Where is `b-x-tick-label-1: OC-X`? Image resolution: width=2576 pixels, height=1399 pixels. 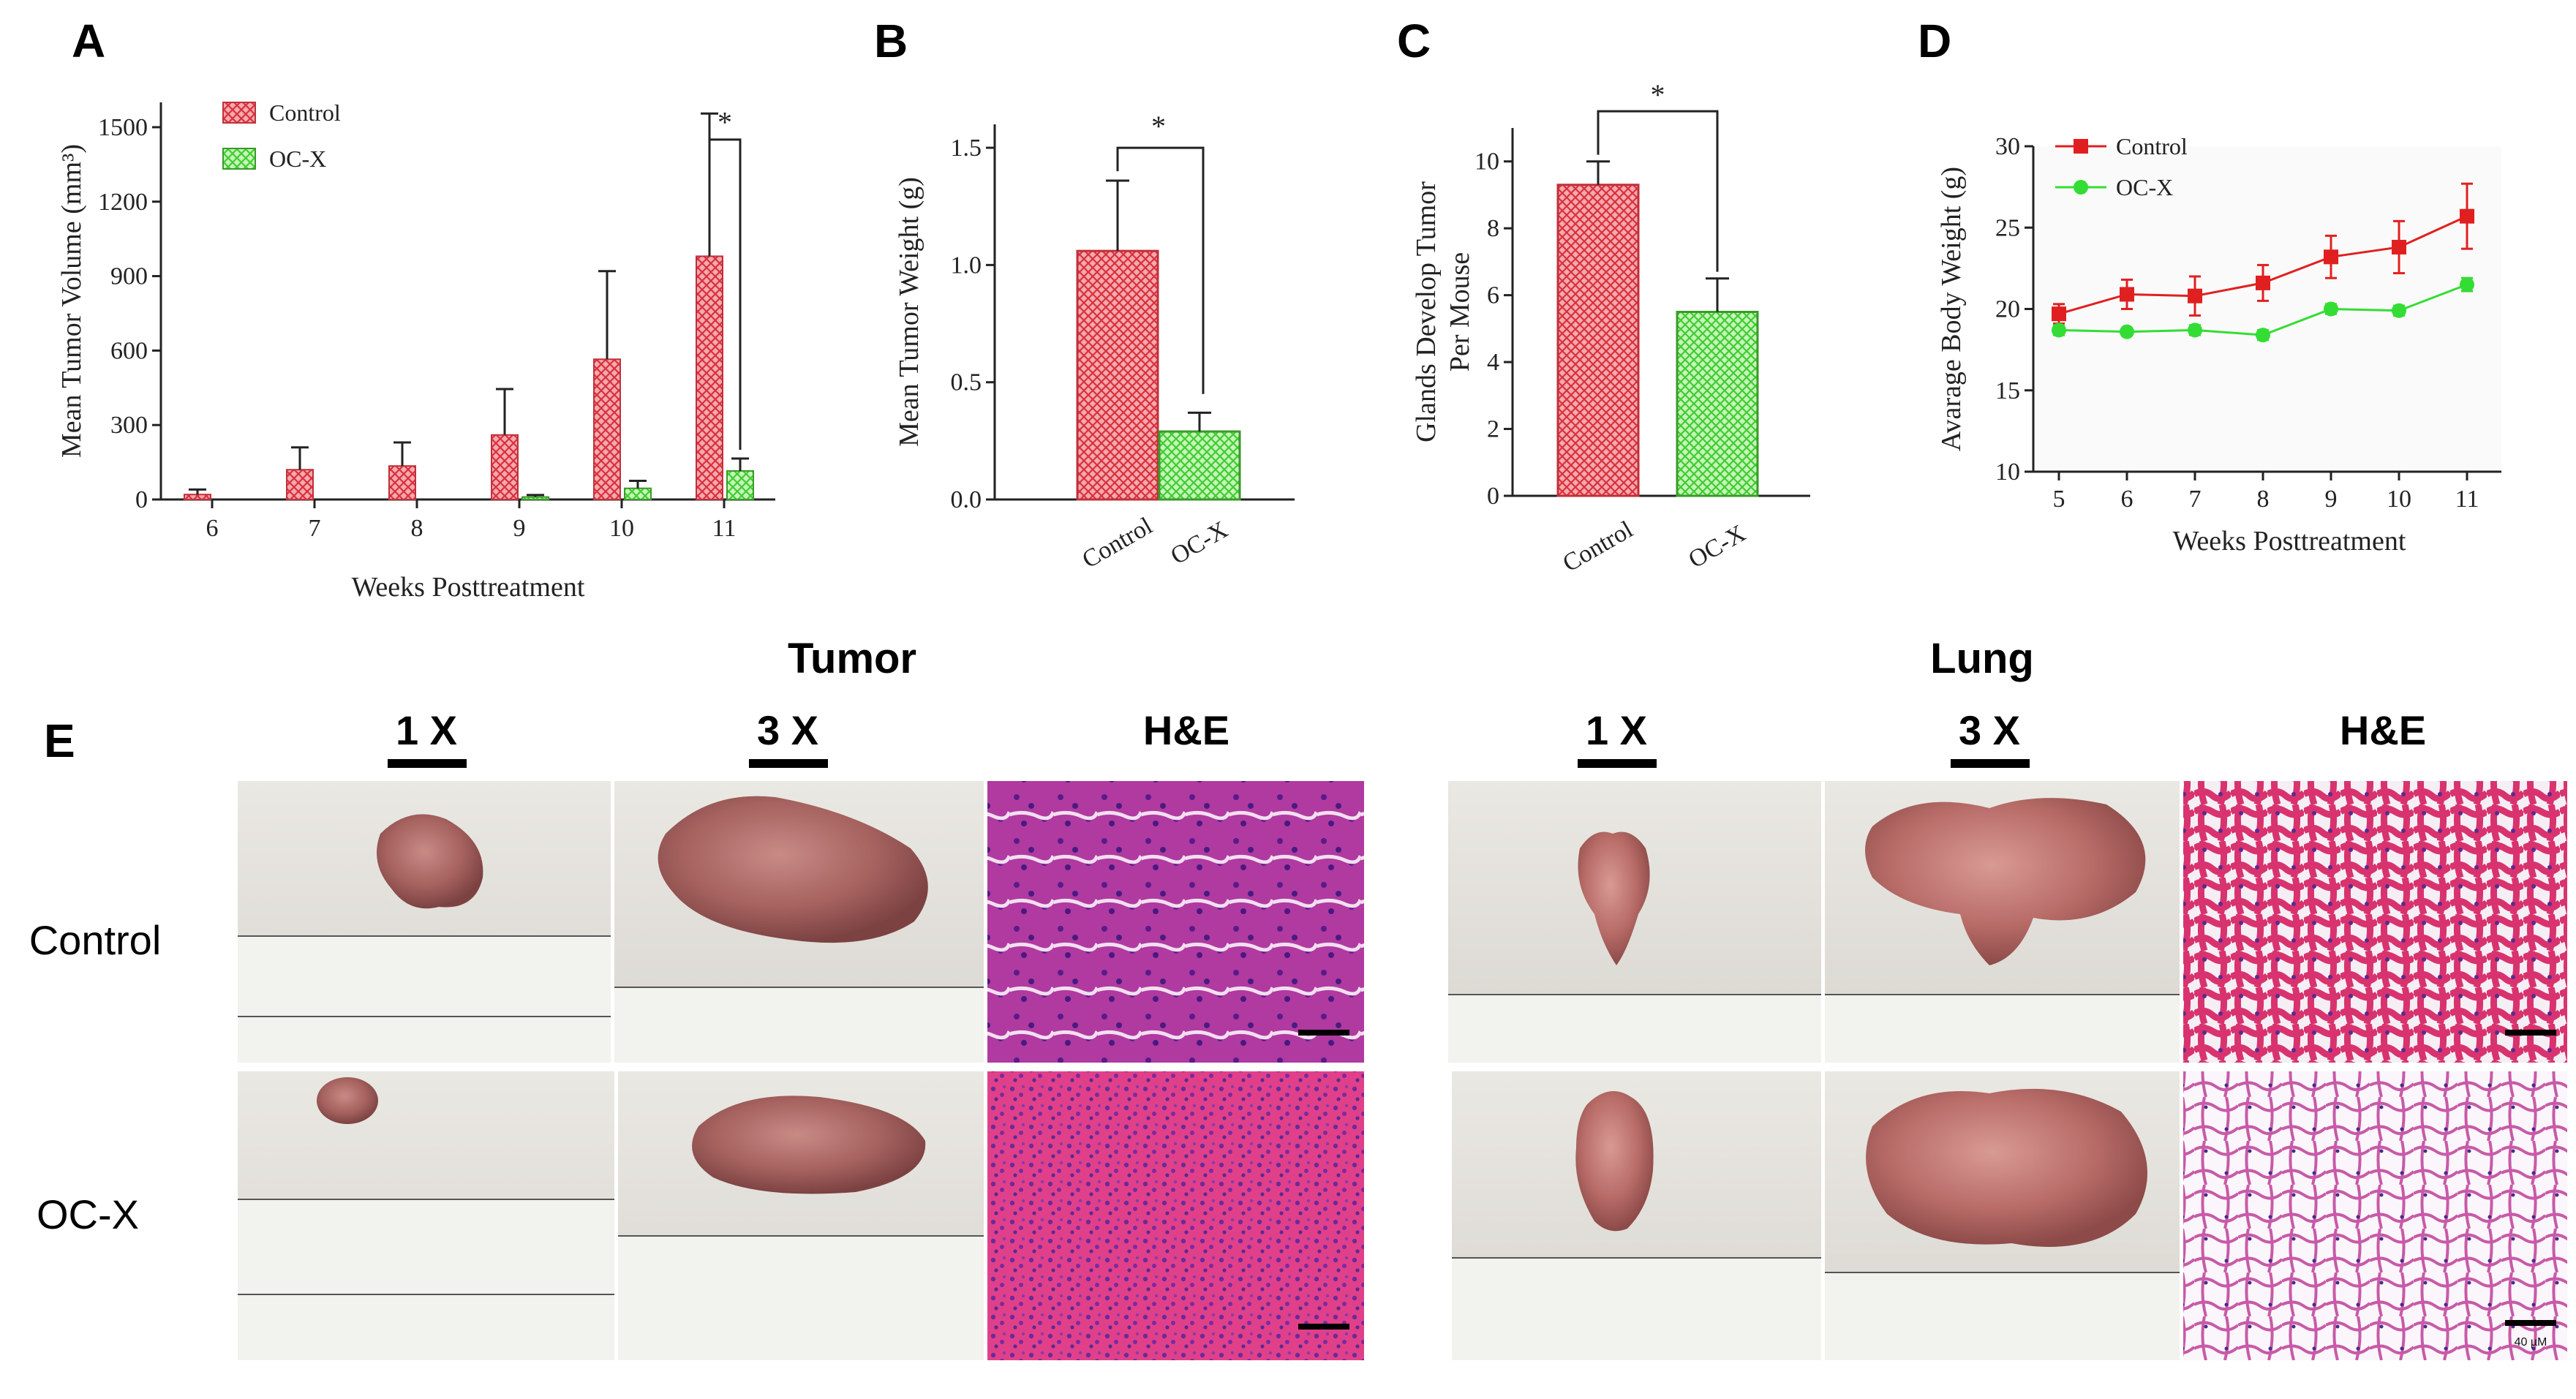
b-x-tick-label-1: OC-X is located at coordinates (1199, 543).